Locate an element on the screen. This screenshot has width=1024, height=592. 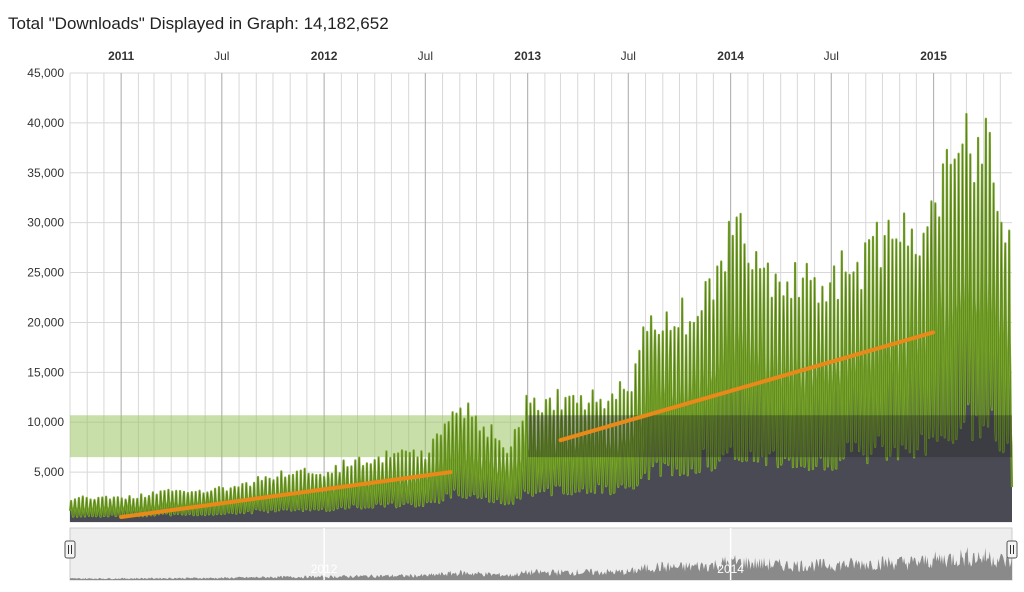
y-tick-label: 35,000 is located at coordinates (45, 173).